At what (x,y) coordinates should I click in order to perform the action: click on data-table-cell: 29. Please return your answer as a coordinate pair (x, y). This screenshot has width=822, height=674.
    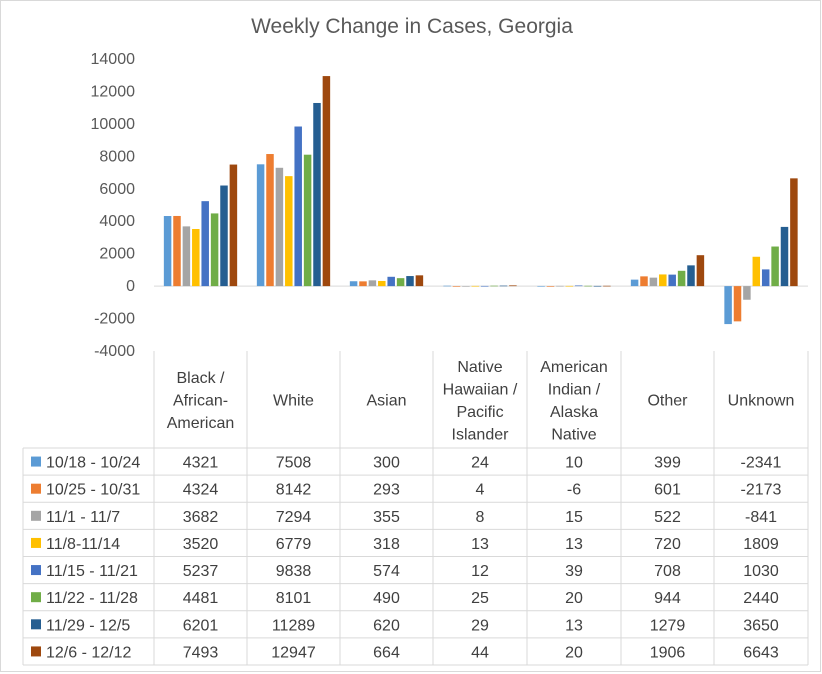
    Looking at the image, I should click on (480, 625).